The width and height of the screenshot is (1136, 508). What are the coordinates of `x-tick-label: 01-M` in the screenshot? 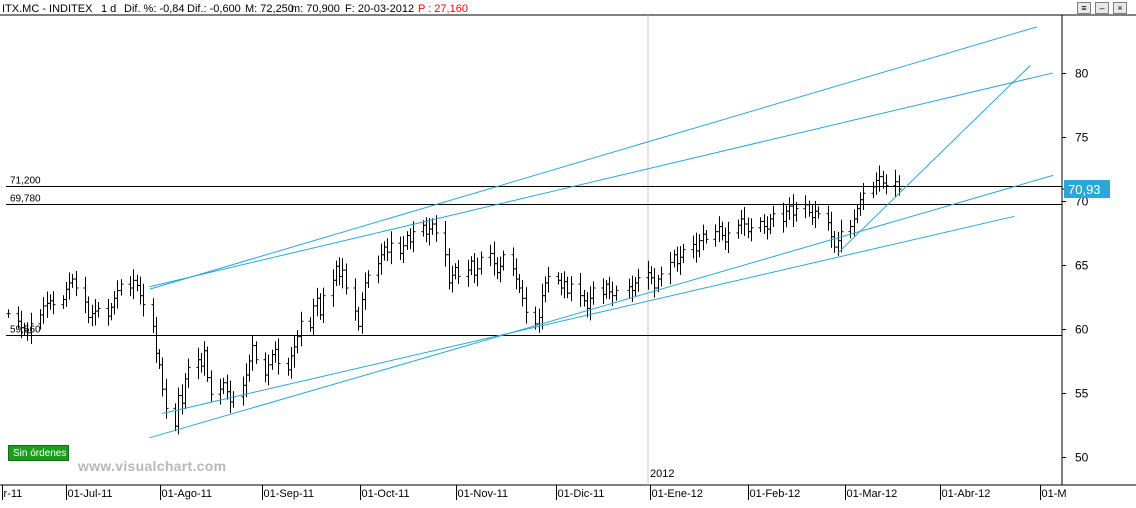 It's located at (1054, 494).